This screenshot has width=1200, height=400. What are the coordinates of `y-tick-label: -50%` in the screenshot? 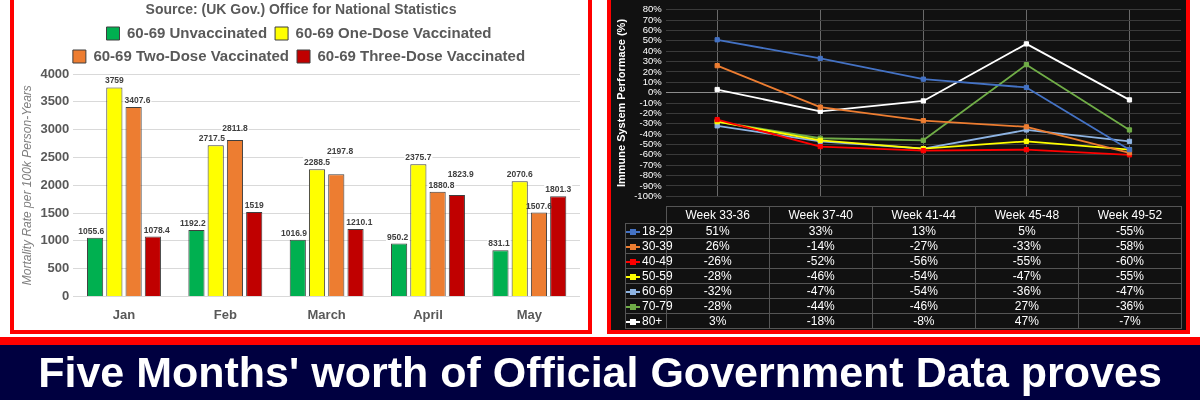 It's located at (651, 144).